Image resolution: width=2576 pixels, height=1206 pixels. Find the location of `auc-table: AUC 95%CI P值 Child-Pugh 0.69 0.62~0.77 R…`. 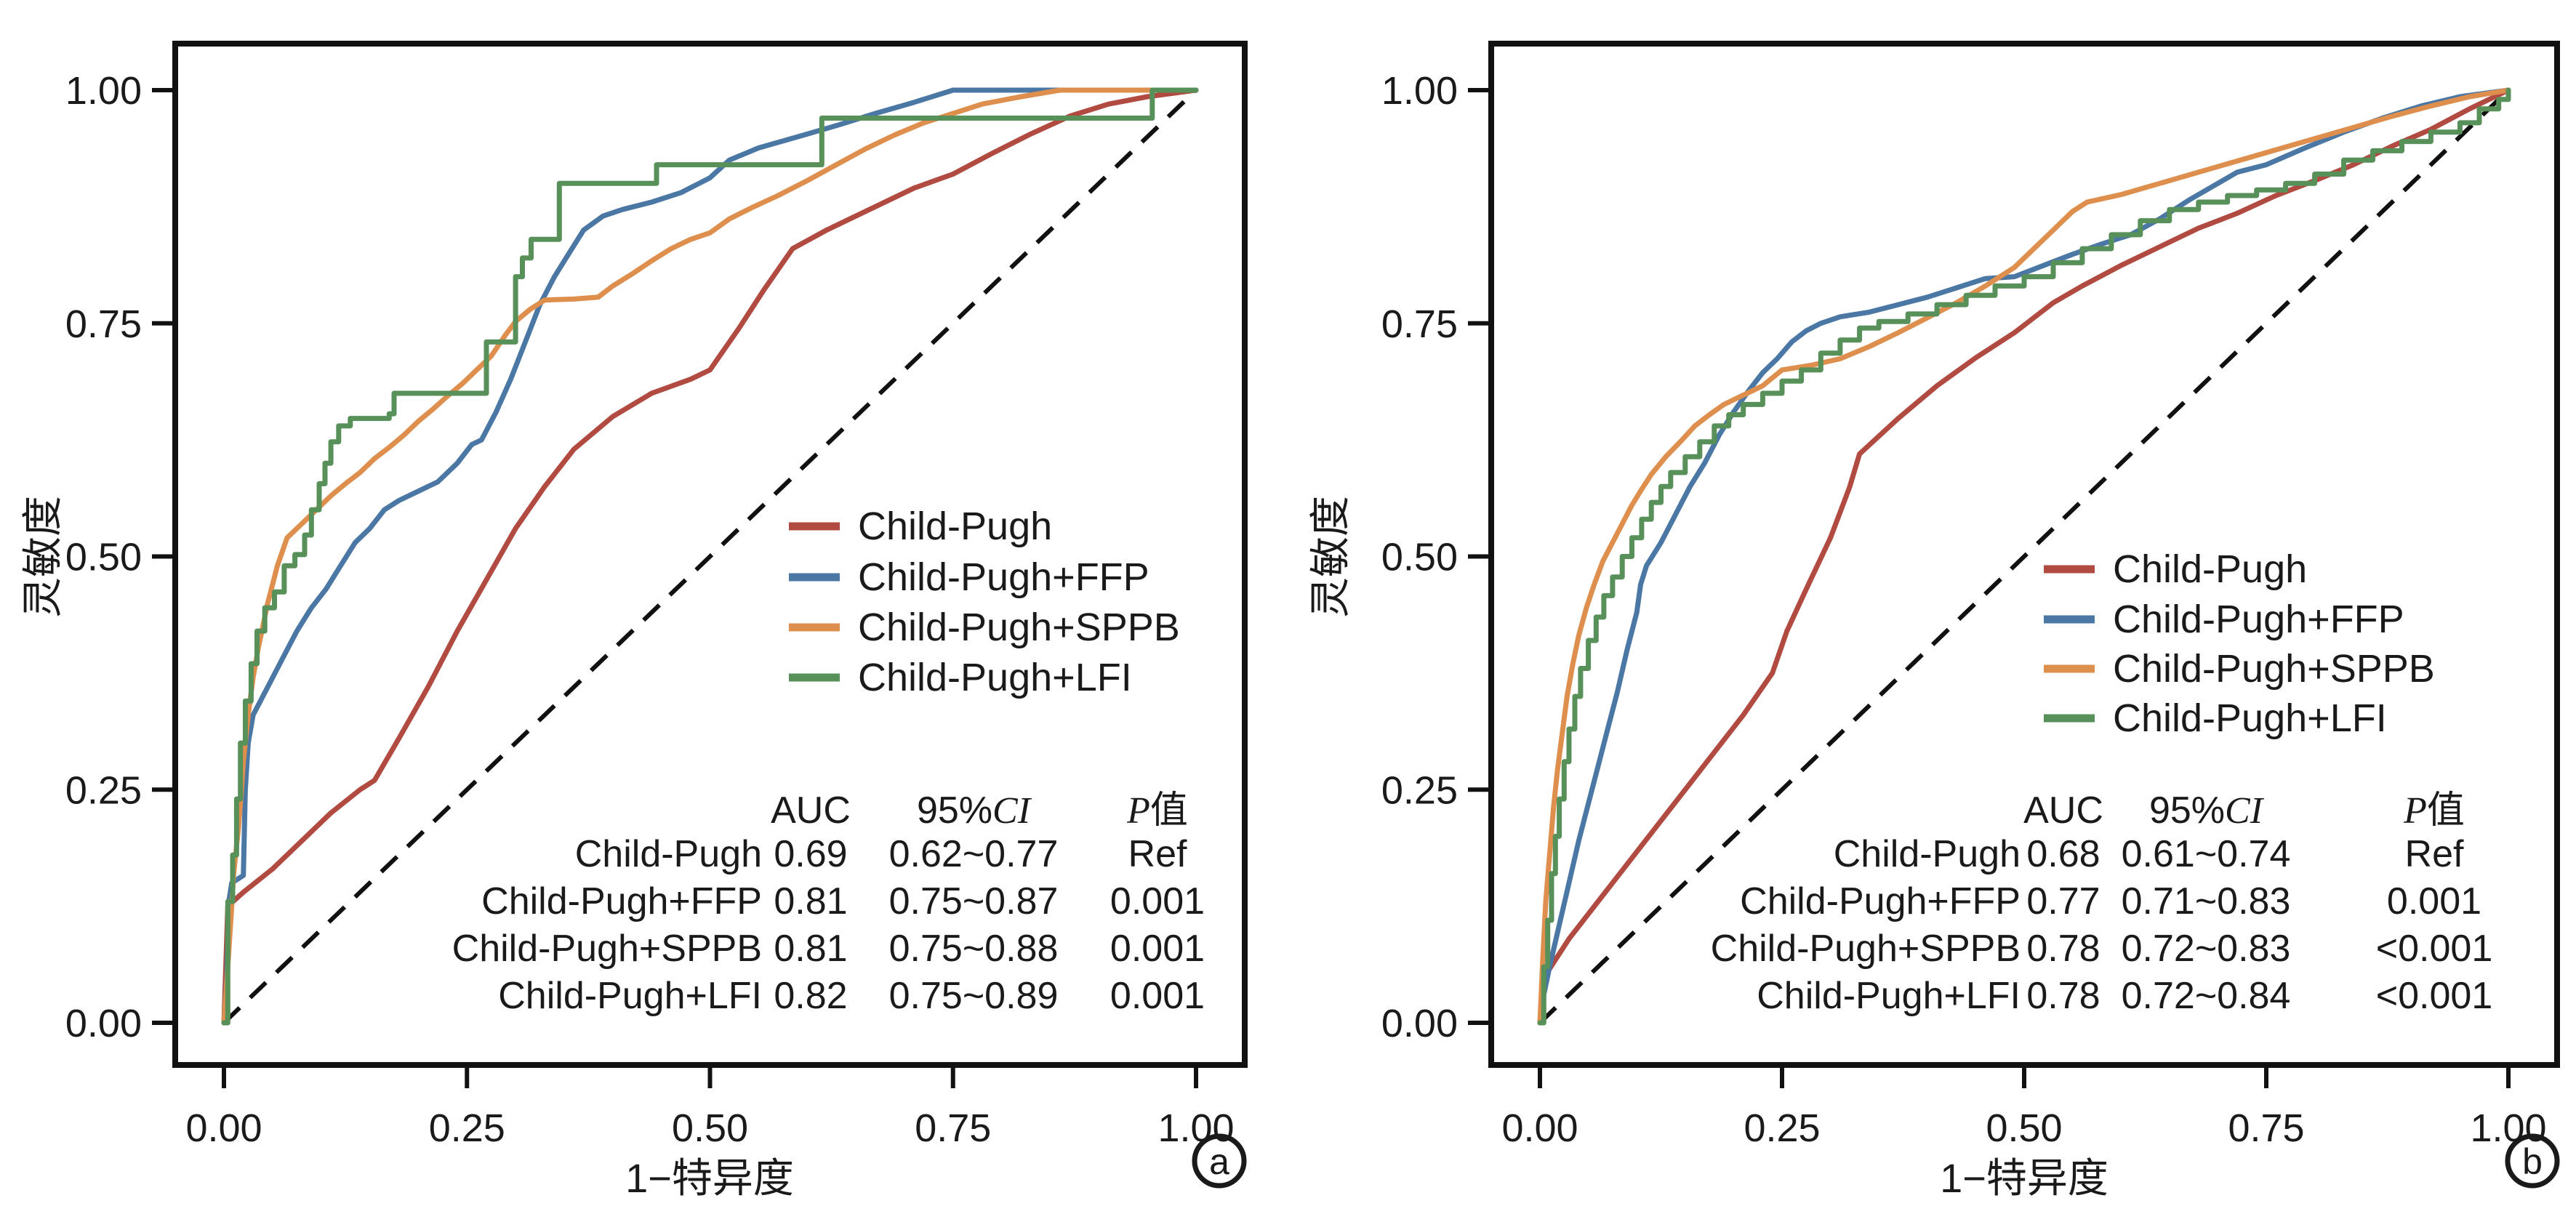

auc-table: AUC 95%CI P值 Child-Pugh 0.69 0.62~0.77 R… is located at coordinates (828, 903).